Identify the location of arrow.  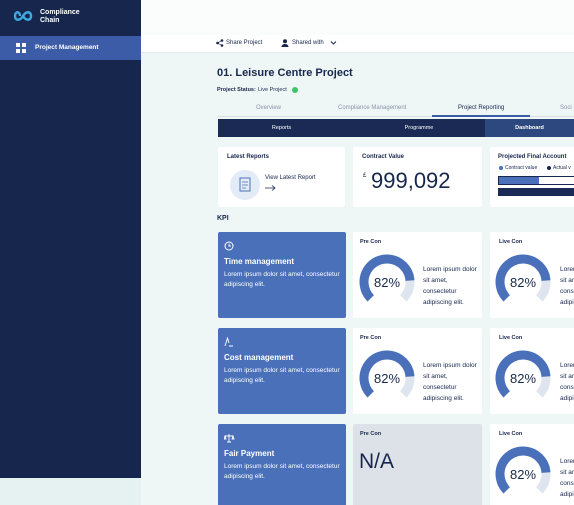
(270, 188).